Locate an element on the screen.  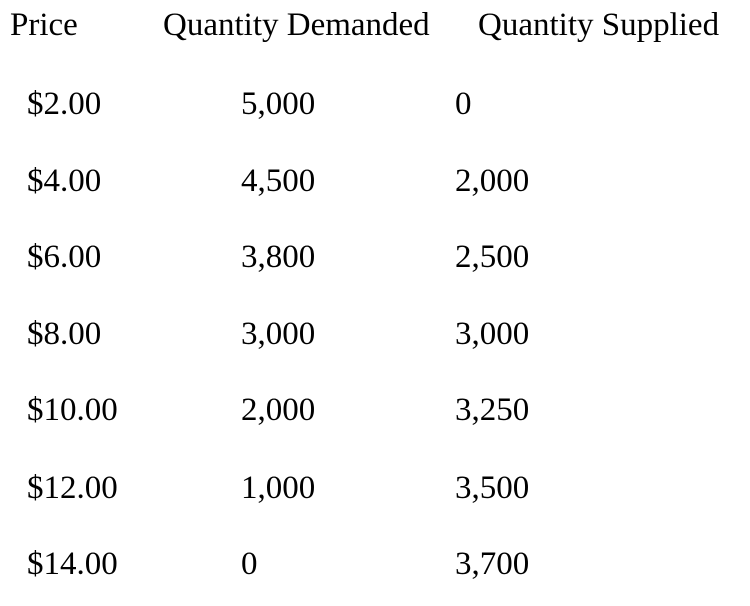
row-7-quantity-supplied: 3,700 is located at coordinates (492, 564).